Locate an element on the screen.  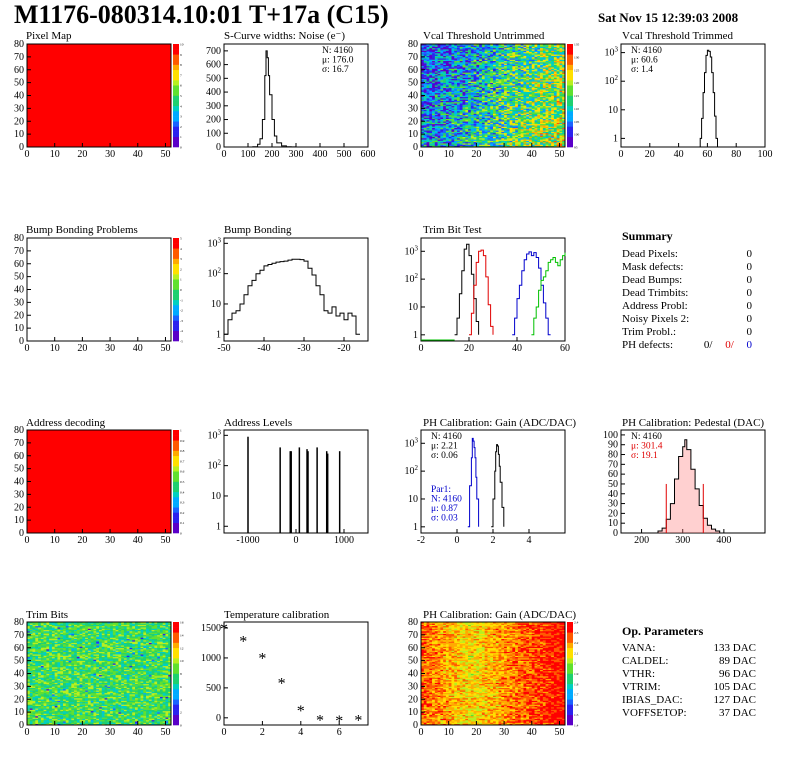
y-tick-label: 70 is located at coordinates (413, 57).